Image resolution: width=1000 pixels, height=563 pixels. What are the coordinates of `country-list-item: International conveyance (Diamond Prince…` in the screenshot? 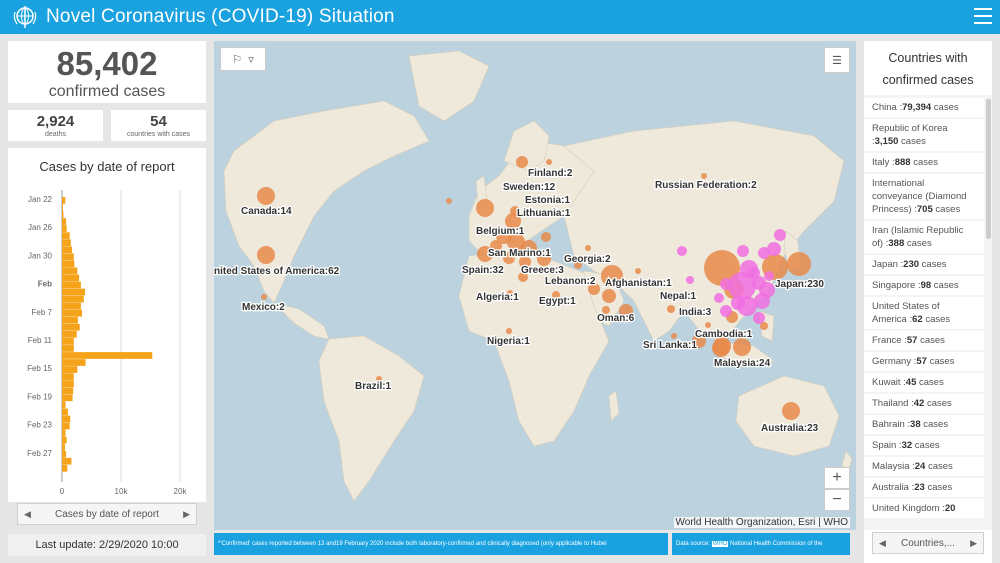 It's located at (924, 196).